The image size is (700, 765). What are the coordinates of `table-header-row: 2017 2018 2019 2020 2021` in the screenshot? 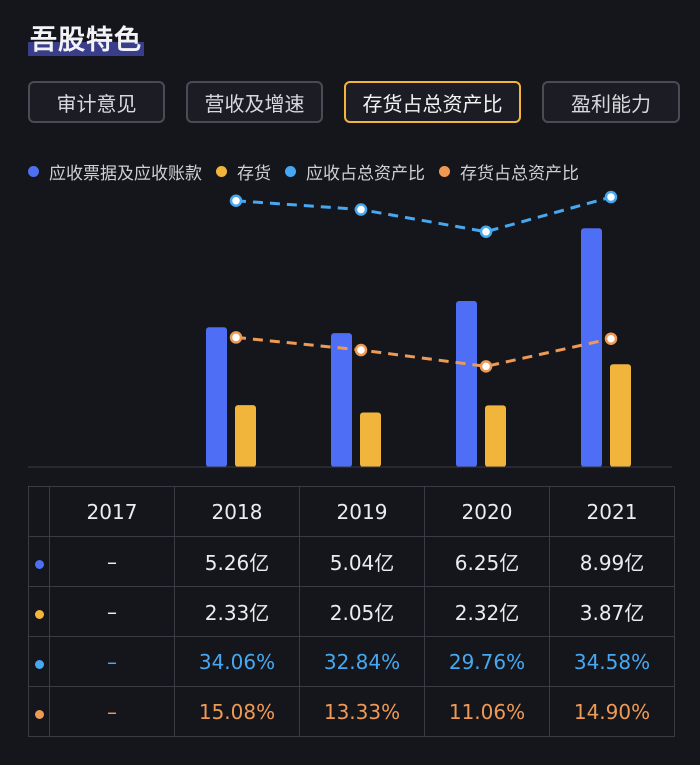 It's located at (351, 511).